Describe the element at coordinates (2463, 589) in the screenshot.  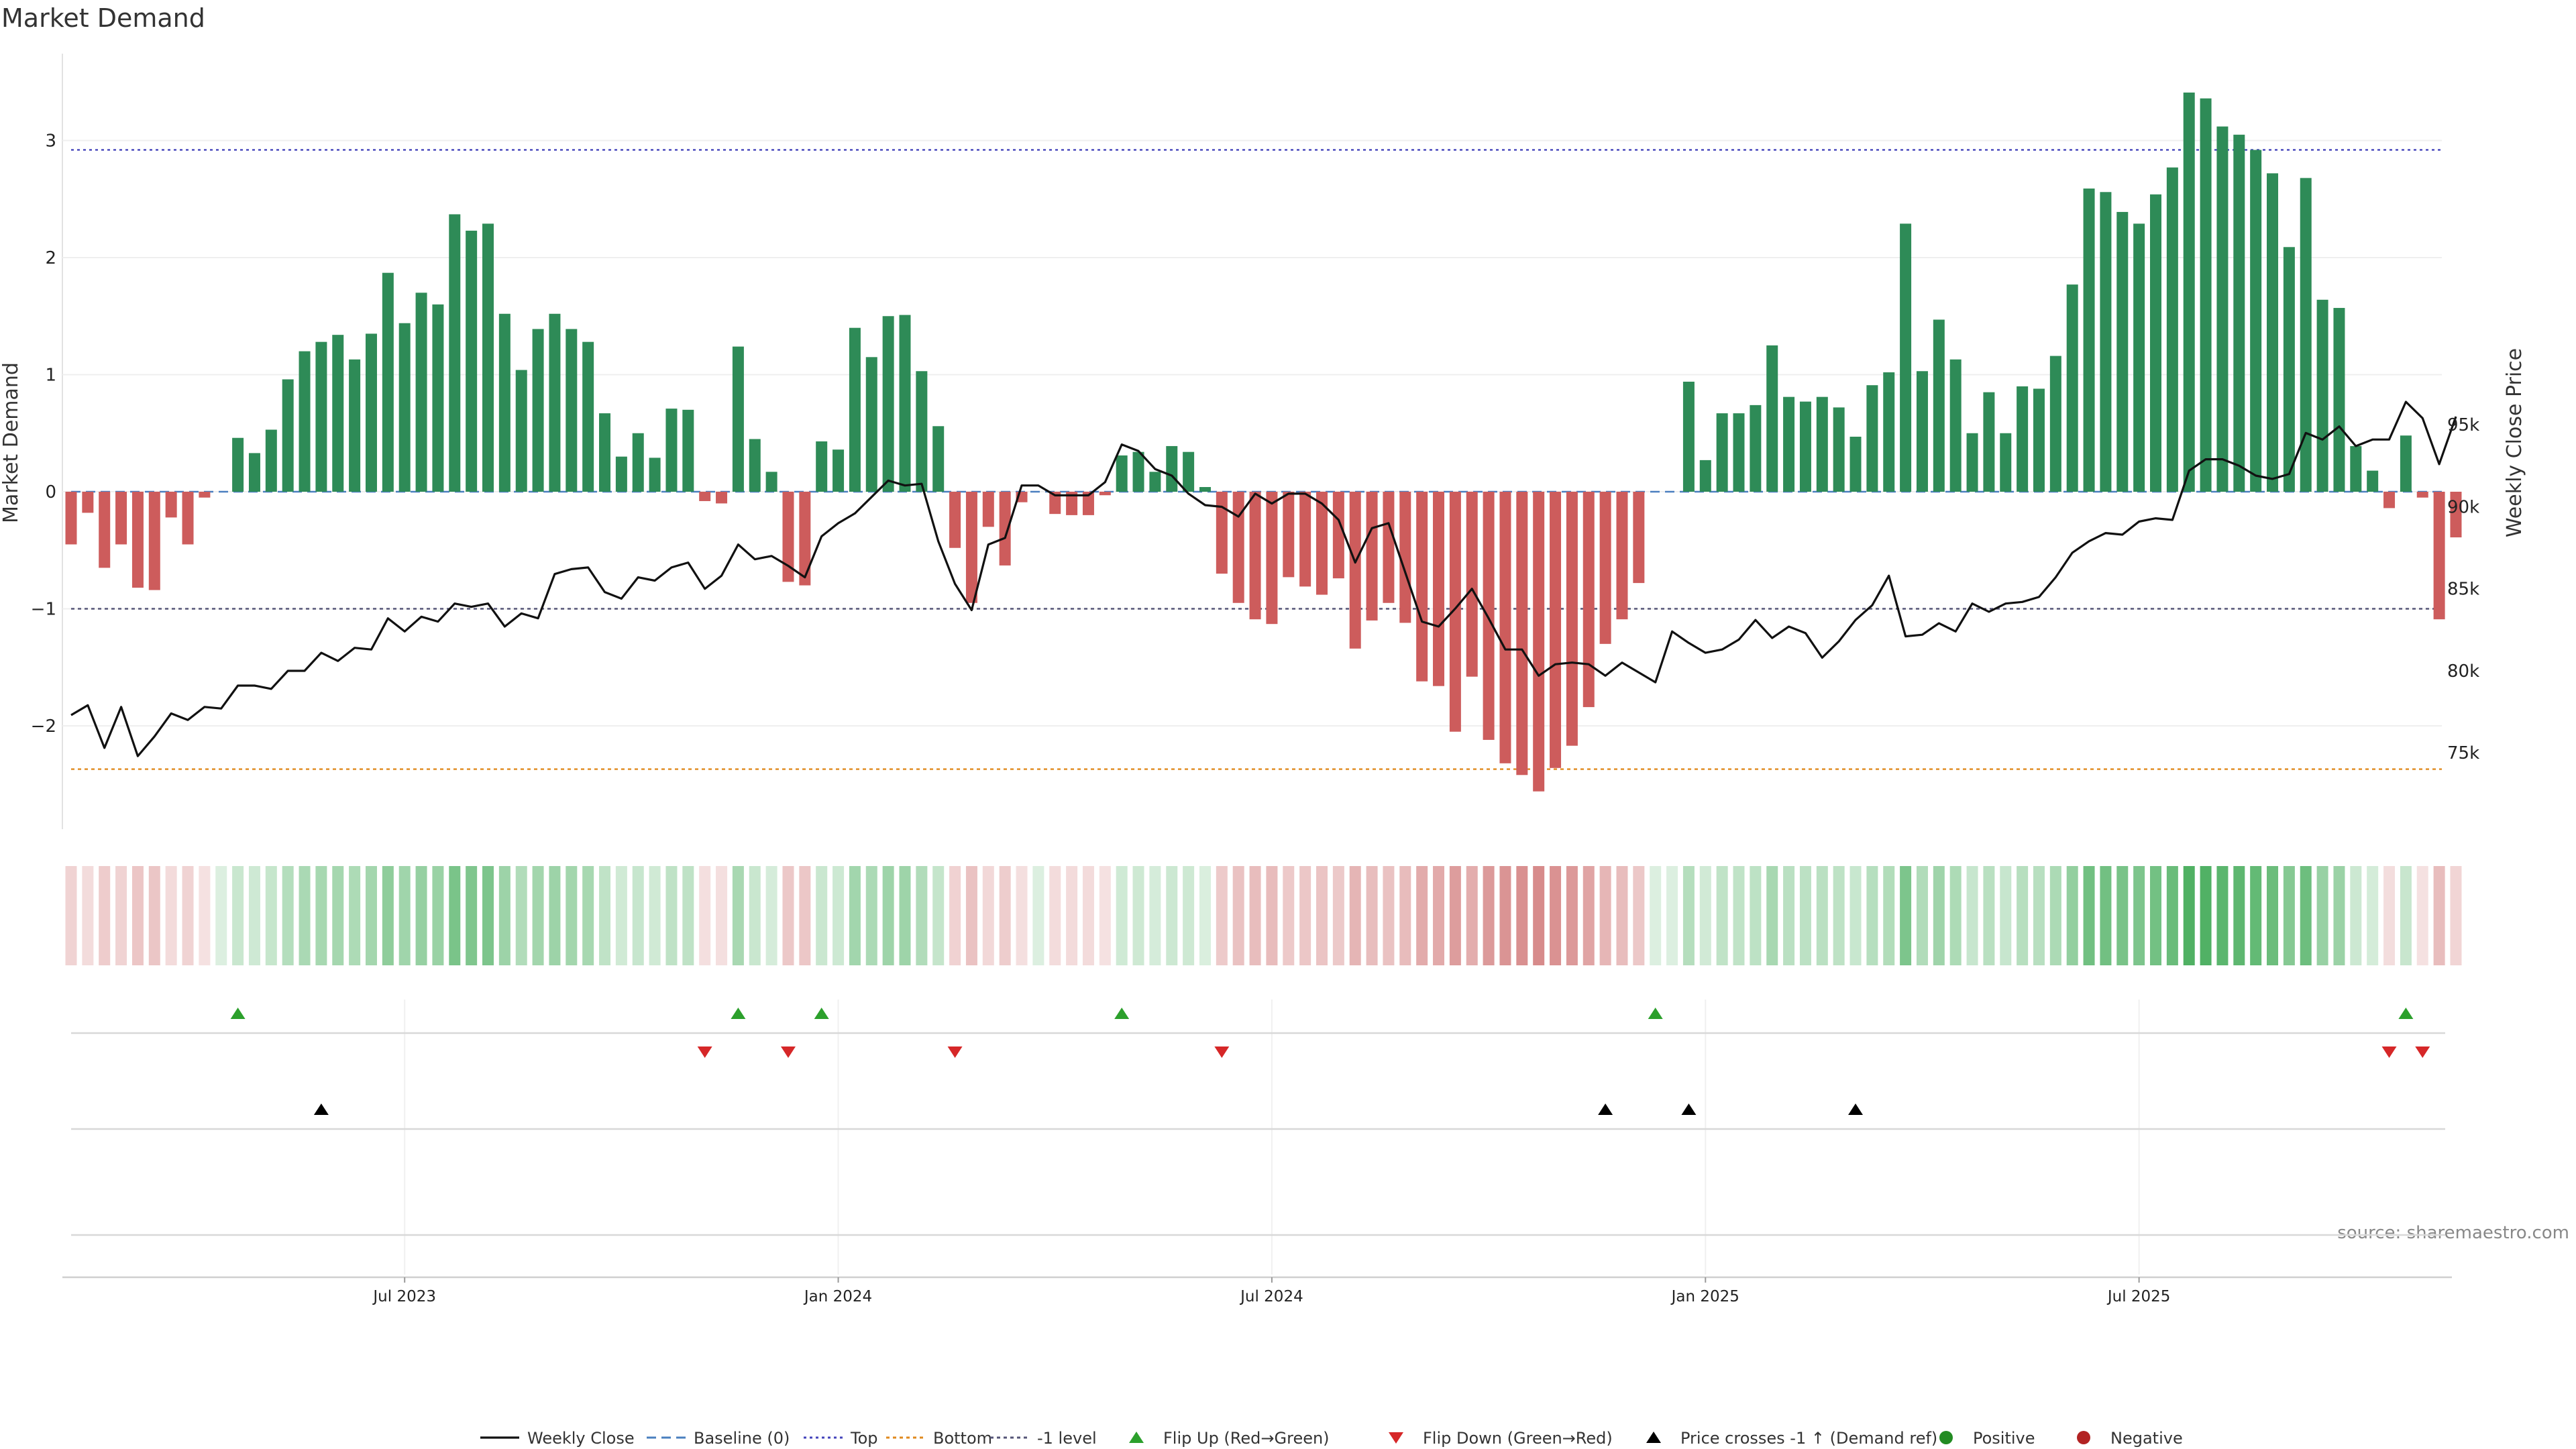
I see `y2-axis-ticks: 75k 80k 85k 90k 95k` at that location.